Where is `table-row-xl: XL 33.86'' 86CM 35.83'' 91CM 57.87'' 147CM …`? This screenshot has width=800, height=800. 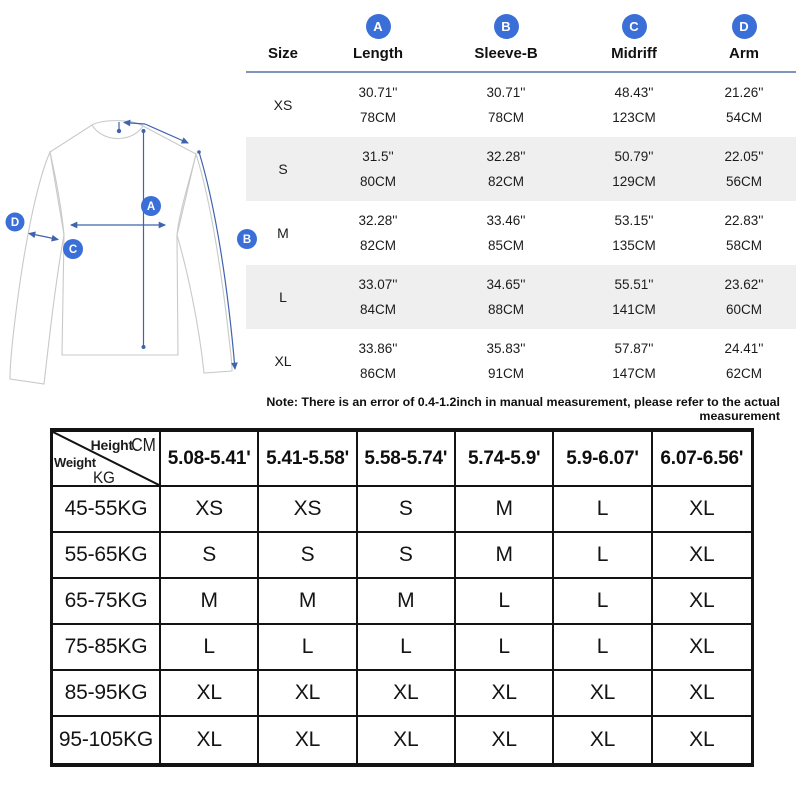
table-row-xl: XL 33.86'' 86CM 35.83'' 91CM 57.87'' 147CM … is located at coordinates (521, 361).